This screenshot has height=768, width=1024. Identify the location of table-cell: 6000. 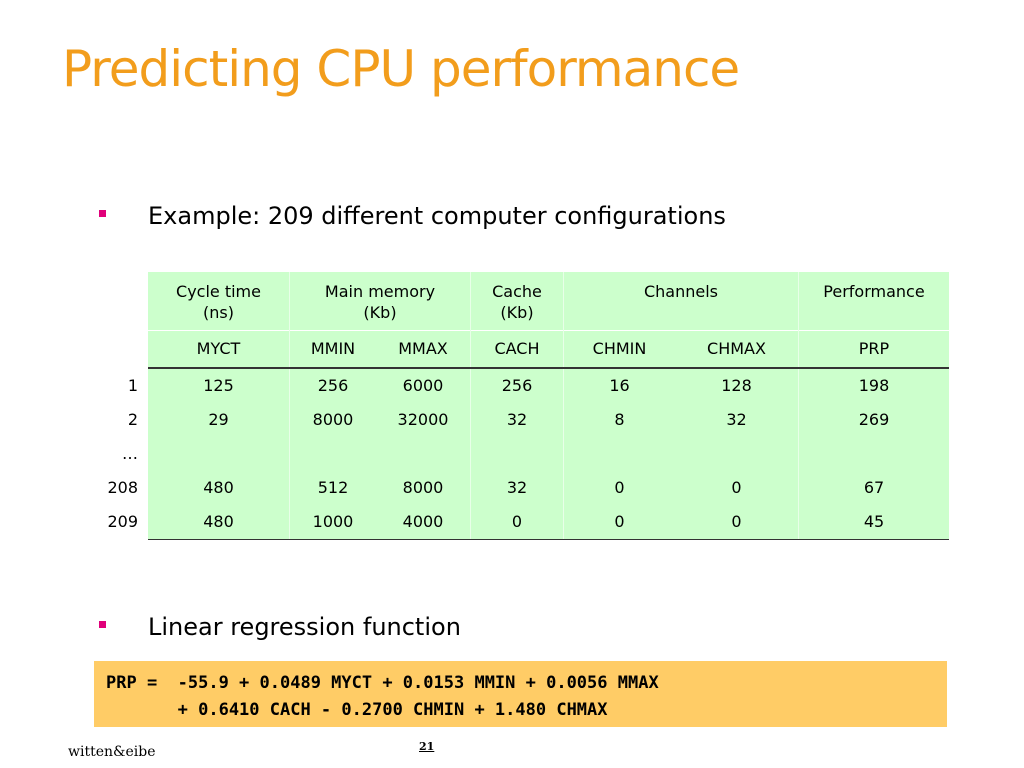
(423, 385).